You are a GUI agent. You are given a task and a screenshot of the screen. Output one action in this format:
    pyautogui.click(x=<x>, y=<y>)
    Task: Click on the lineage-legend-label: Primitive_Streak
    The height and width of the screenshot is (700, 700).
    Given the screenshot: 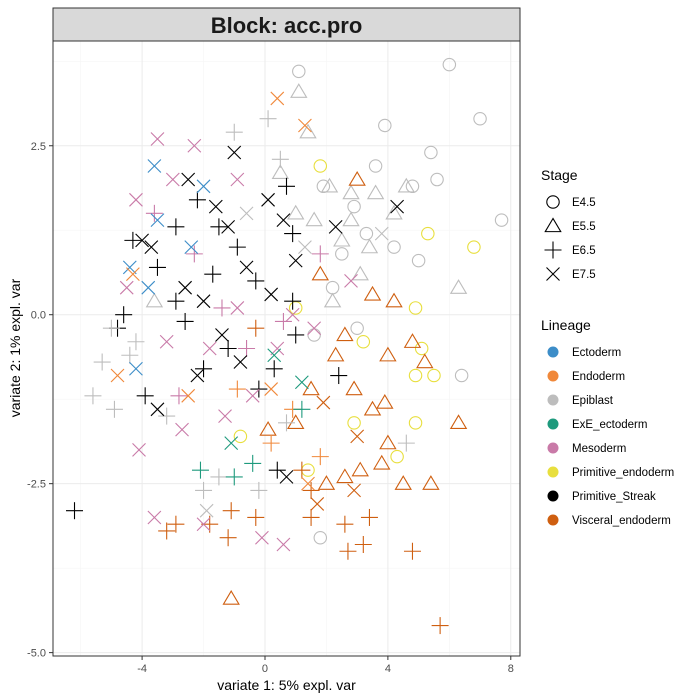 What is the action you would take?
    pyautogui.click(x=614, y=497)
    